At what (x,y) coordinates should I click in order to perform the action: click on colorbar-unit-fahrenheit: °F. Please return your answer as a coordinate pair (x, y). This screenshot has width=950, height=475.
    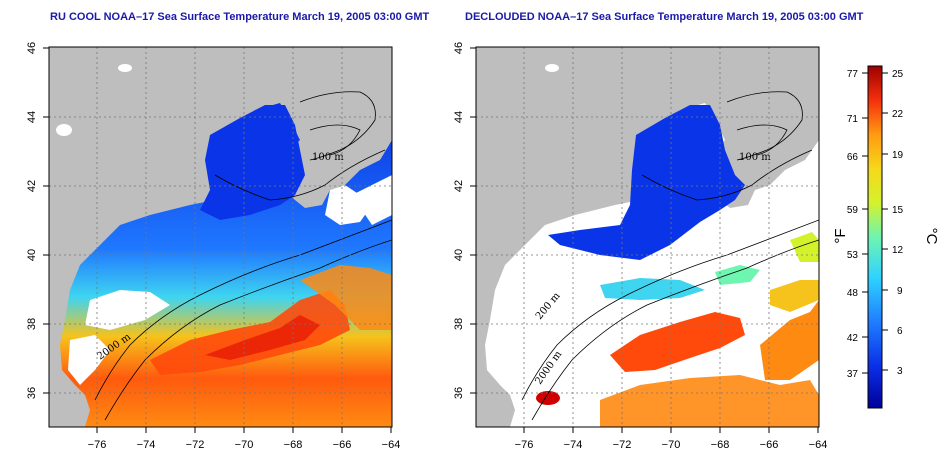
    Looking at the image, I should click on (840, 235).